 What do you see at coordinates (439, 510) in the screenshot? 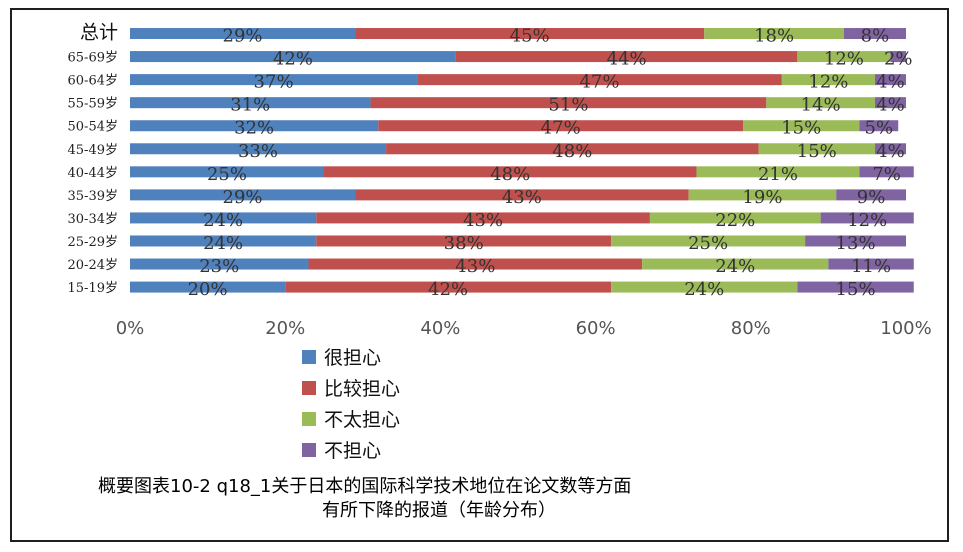
I see `chart-caption-line-2: 有所下降的报道（年龄分布）` at bounding box center [439, 510].